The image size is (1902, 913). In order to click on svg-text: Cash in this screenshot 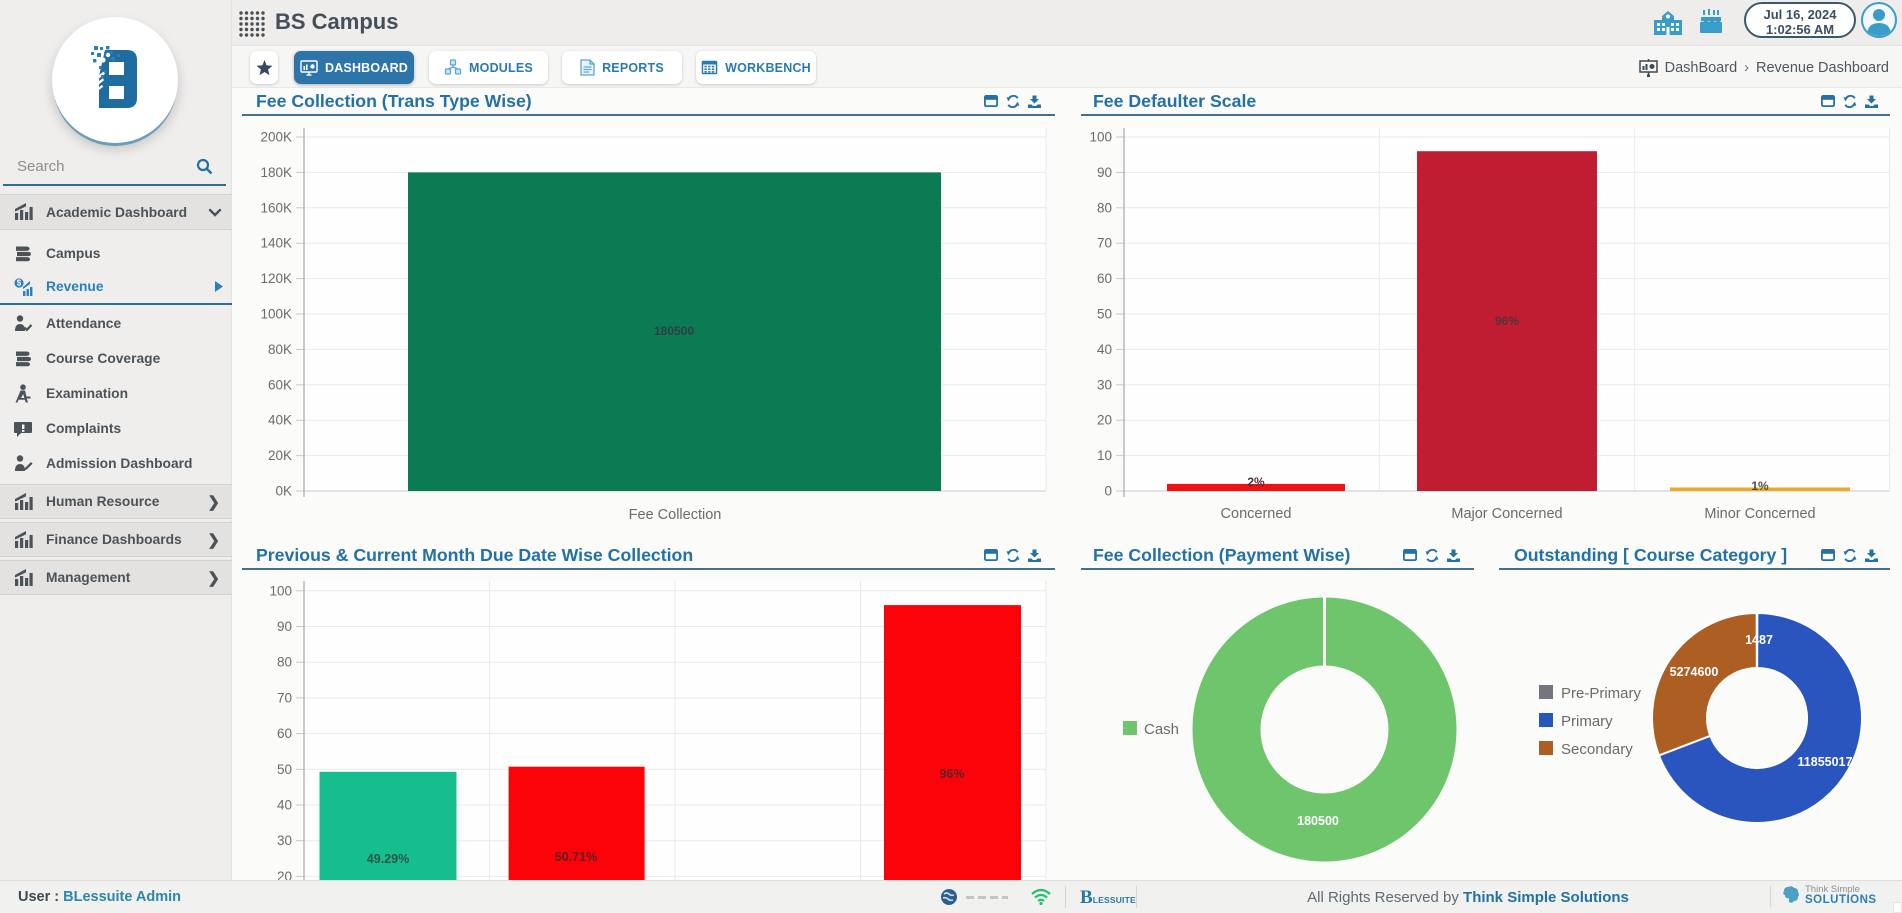, I will do `click(1161, 729)`.